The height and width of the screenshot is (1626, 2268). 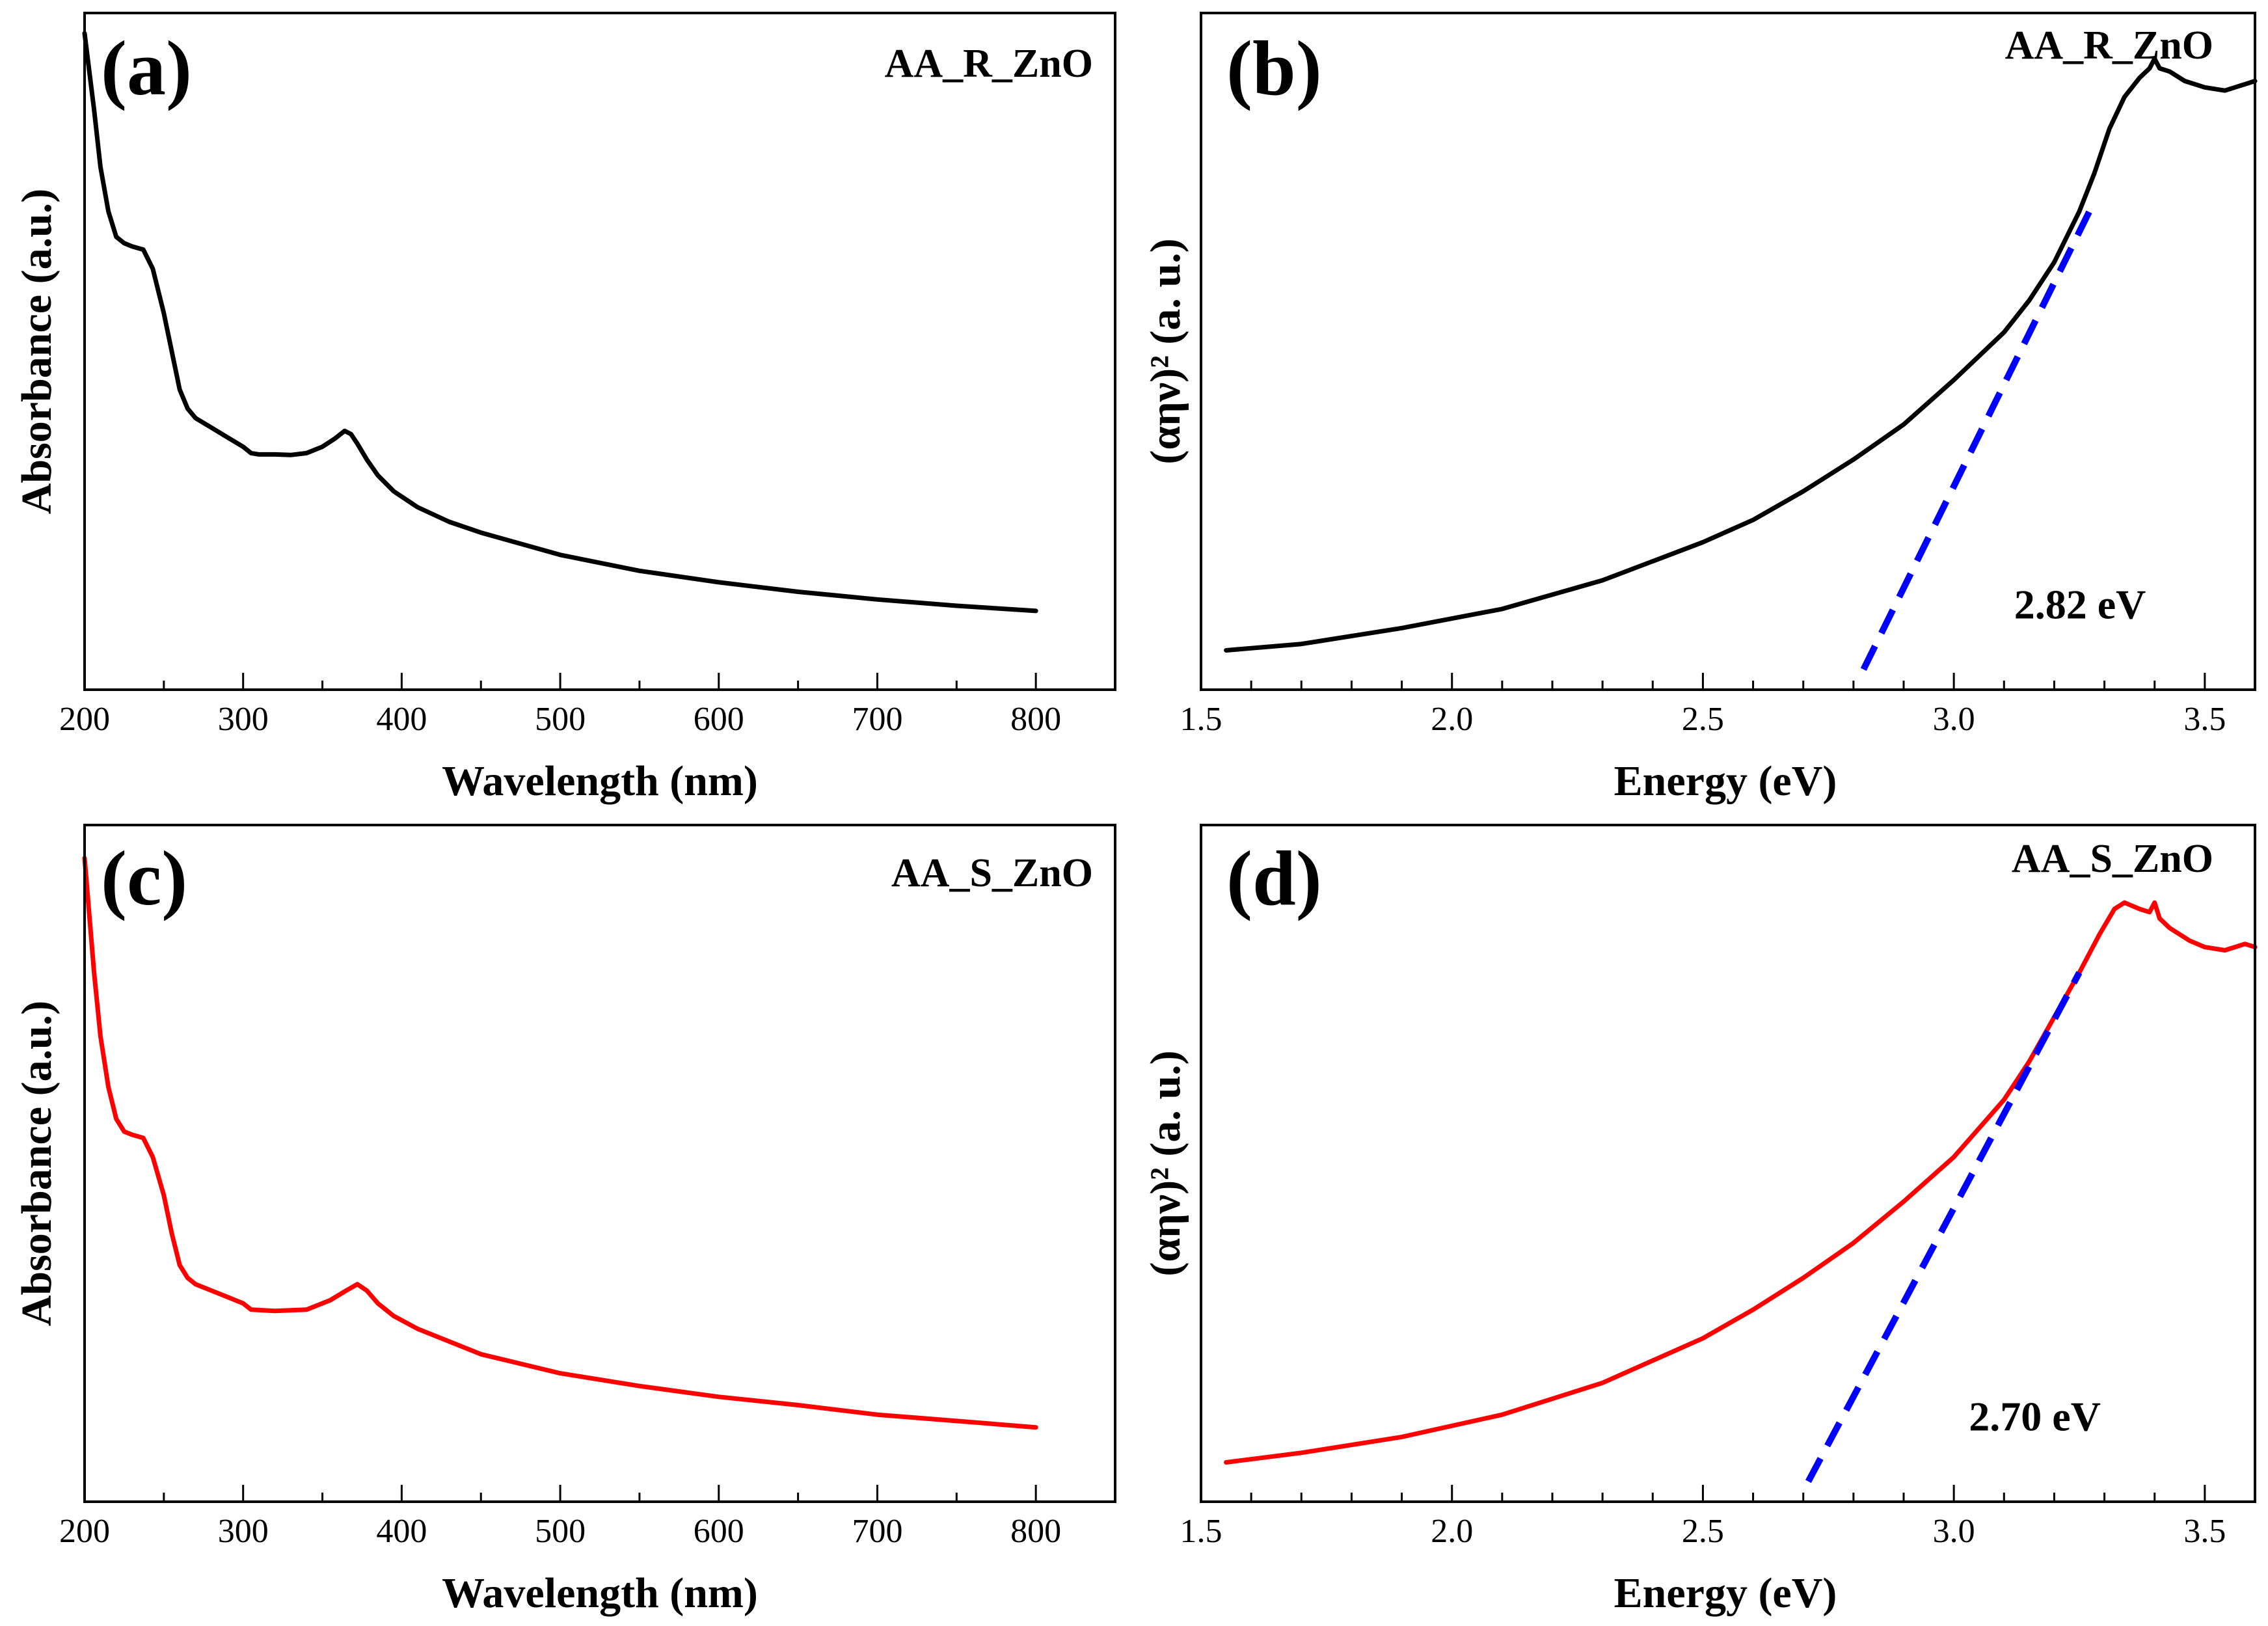 I want to click on x-tick-label-c: 600, so click(x=719, y=1531).